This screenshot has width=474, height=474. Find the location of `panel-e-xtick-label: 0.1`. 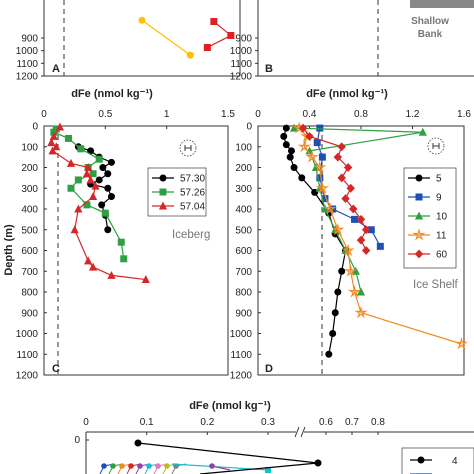

panel-e-xtick-label: 0.1 is located at coordinates (147, 422).